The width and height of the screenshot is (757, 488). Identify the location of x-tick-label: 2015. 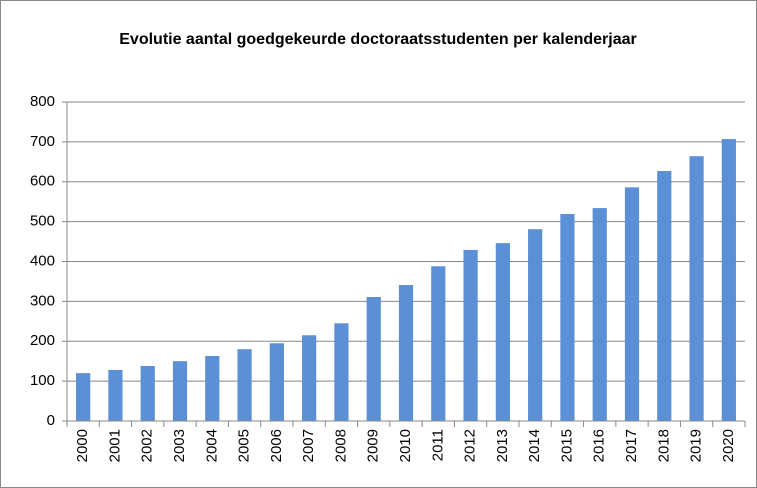
(566, 445).